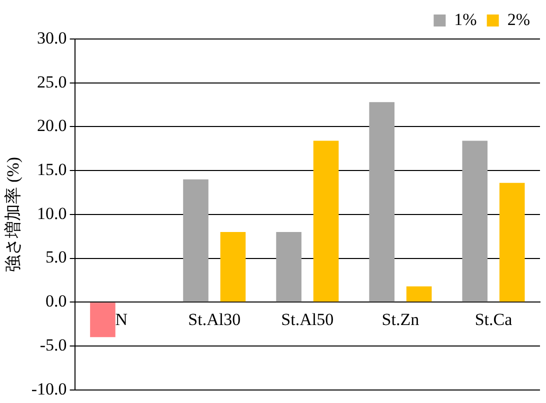 This screenshot has height=403, width=546. What do you see at coordinates (52, 170) in the screenshot?
I see `y-tick-label: 15.0` at bounding box center [52, 170].